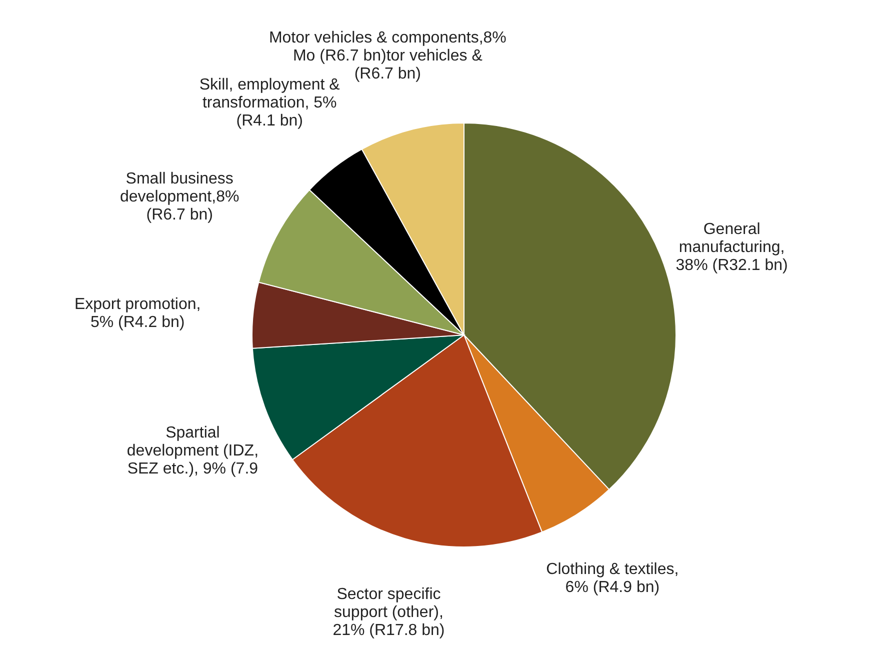 The image size is (874, 650). Describe the element at coordinates (612, 578) in the screenshot. I see `slice-label: Clothing & textiles, 6% (R4.9 bn)` at that location.